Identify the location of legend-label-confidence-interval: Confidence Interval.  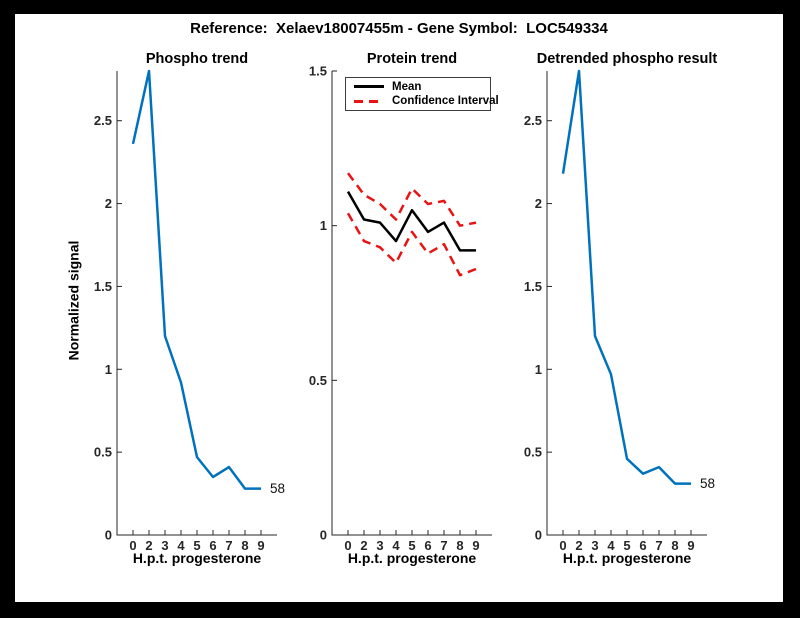
(445, 101).